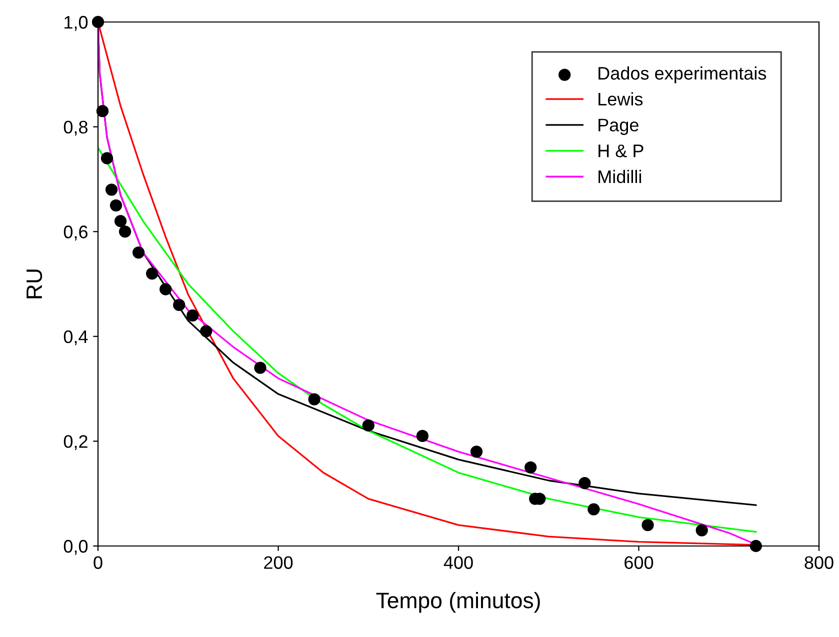  I want to click on legend-label: Lewis, so click(620, 99).